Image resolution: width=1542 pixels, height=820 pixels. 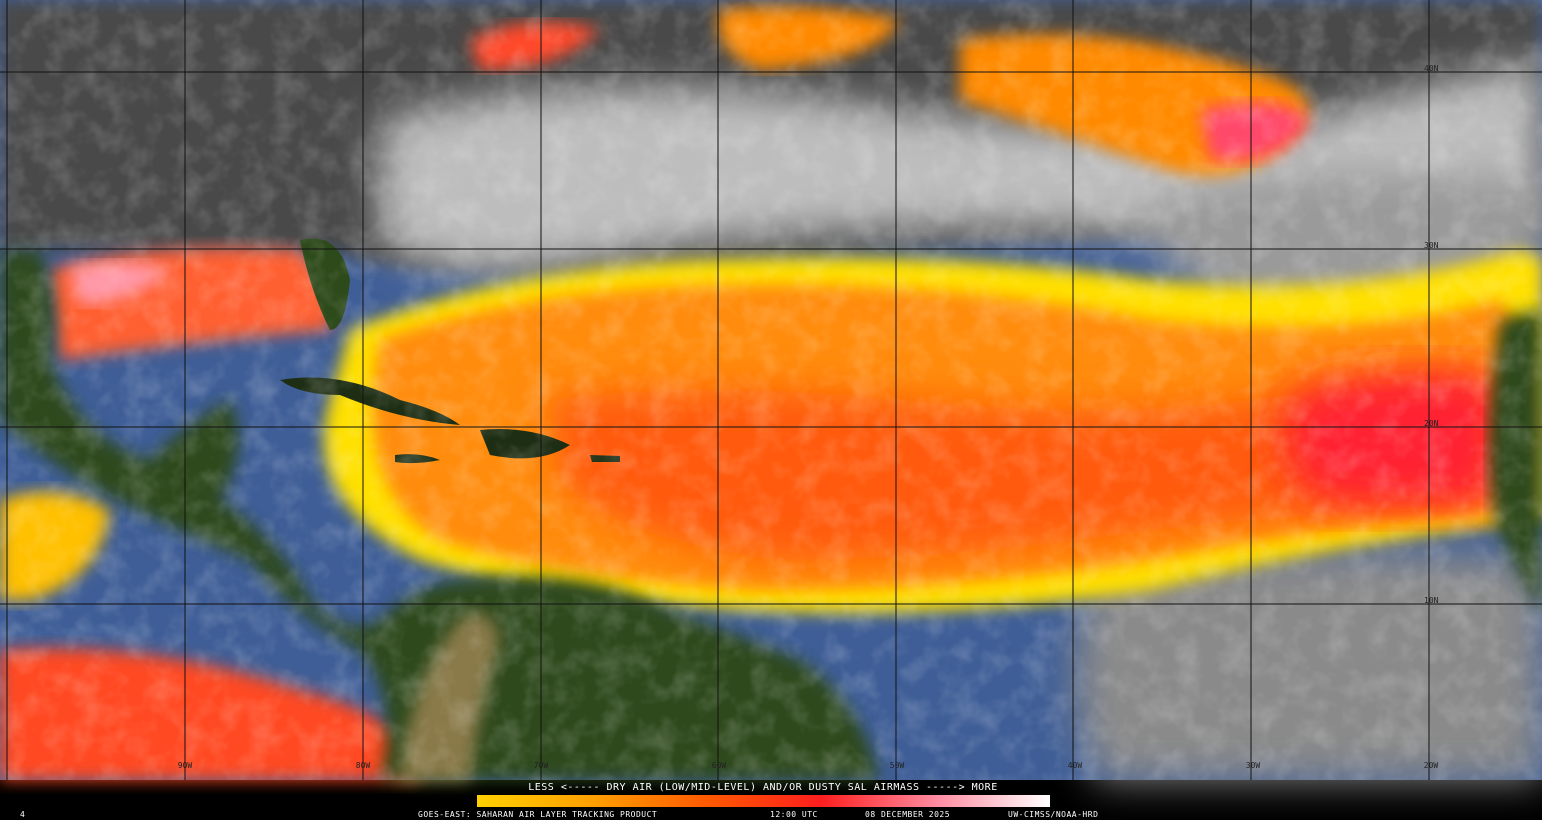 I want to click on color-bar, so click(x=763, y=801).